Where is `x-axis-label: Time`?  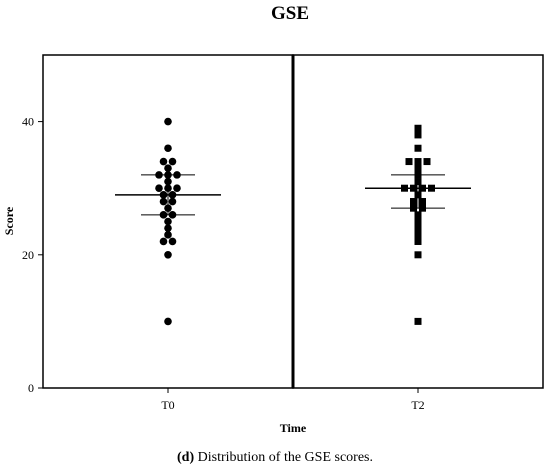 x-axis-label: Time is located at coordinates (293, 428).